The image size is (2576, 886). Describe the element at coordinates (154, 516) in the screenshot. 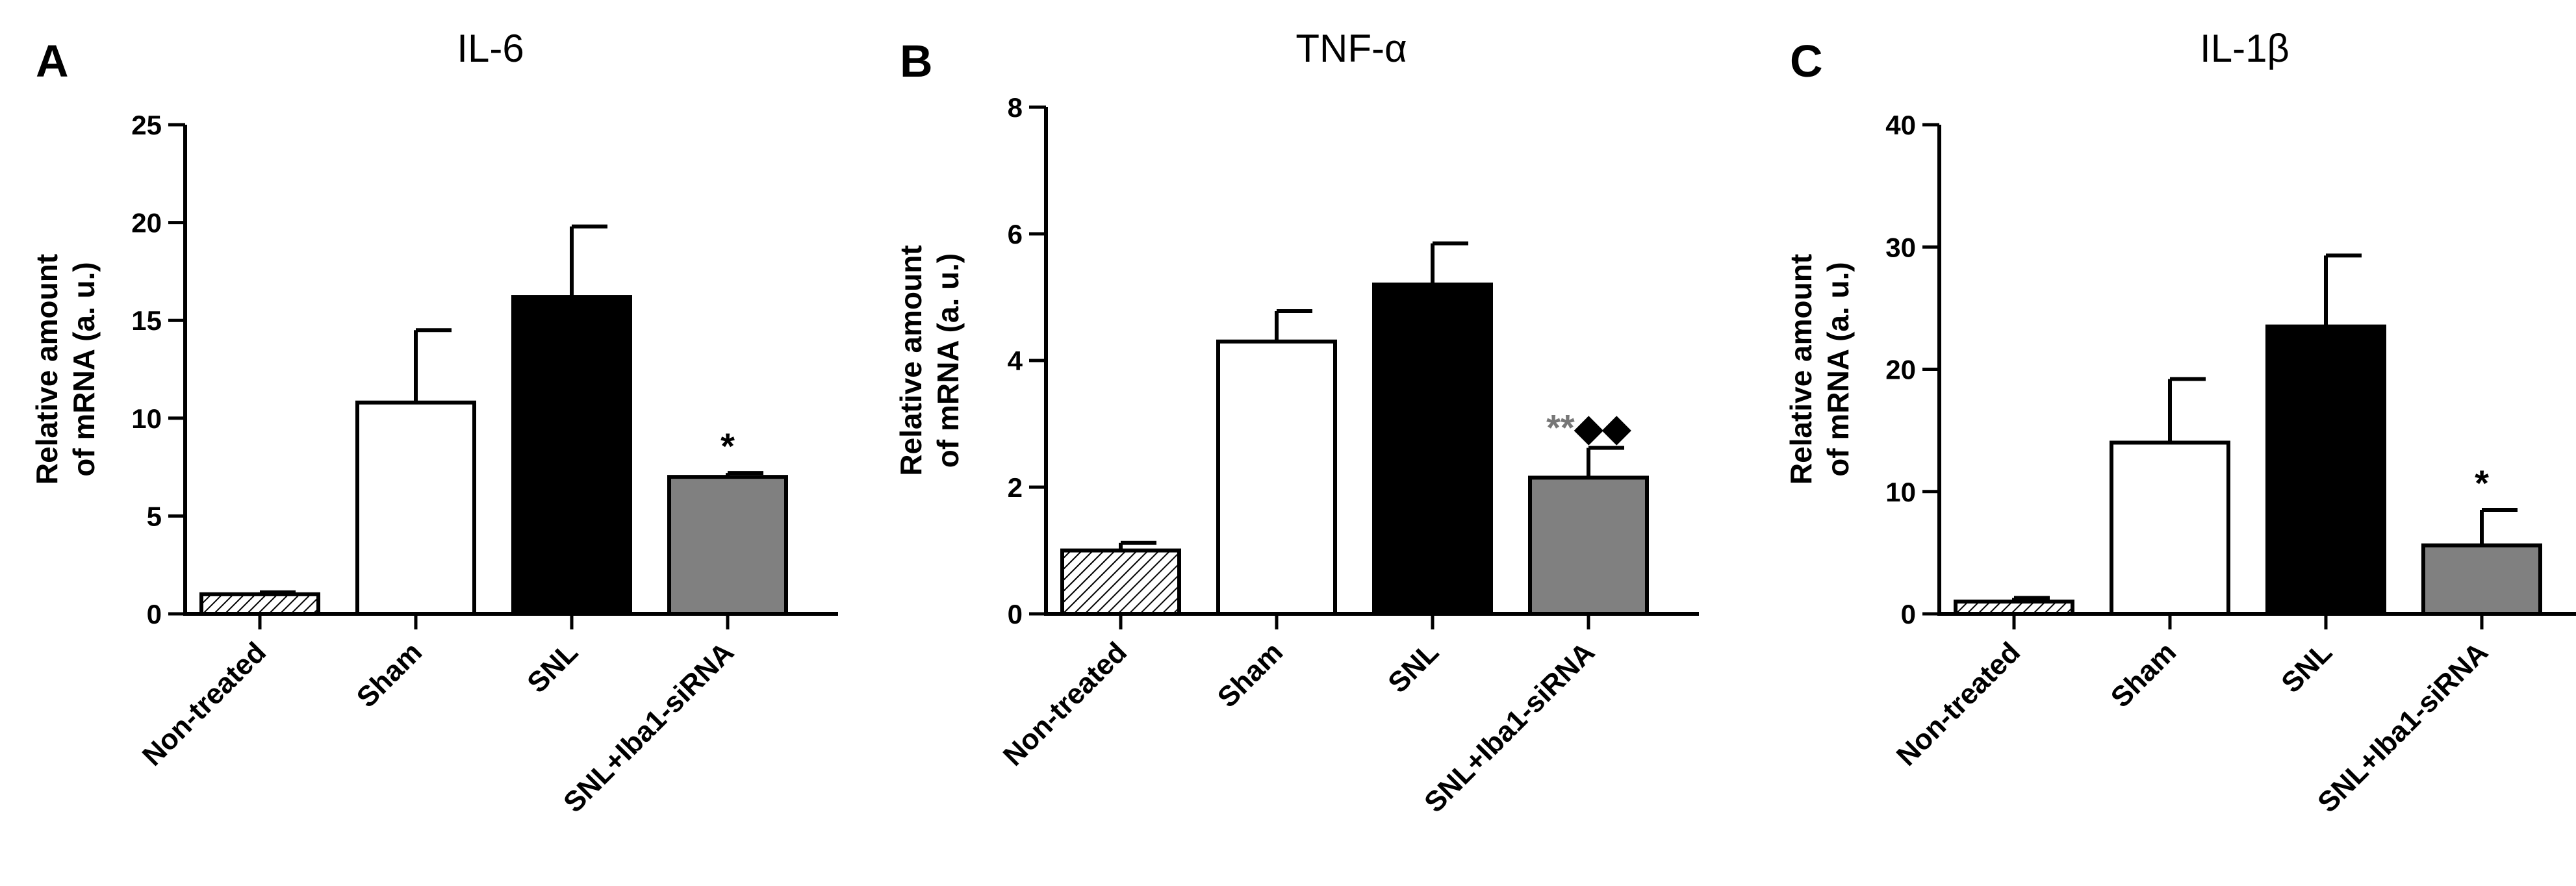

I see `y-tick-label: 5` at that location.